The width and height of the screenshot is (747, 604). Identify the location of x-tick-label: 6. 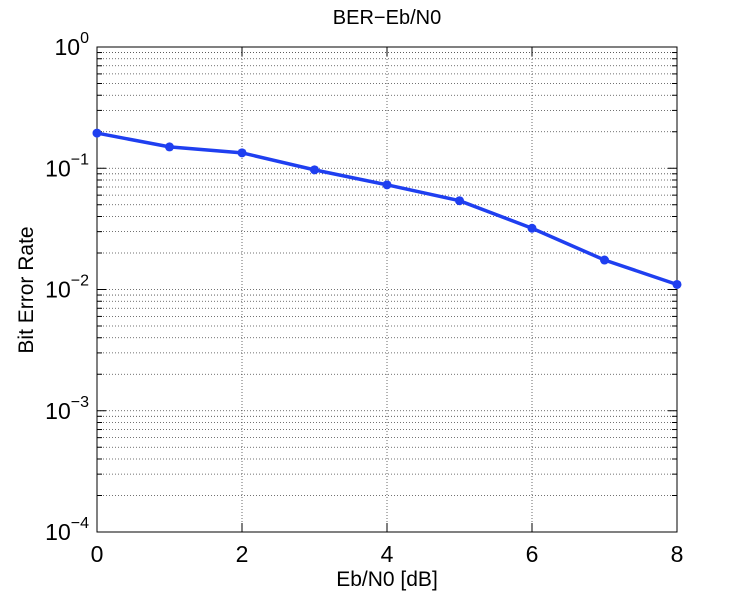
(532, 554).